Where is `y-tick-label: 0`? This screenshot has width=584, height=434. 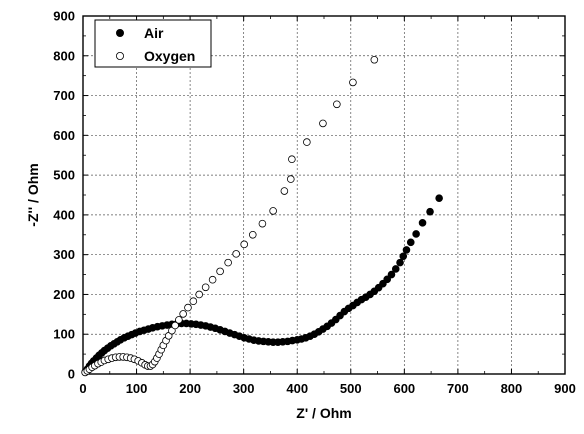
y-tick-label: 0 is located at coordinates (71, 374).